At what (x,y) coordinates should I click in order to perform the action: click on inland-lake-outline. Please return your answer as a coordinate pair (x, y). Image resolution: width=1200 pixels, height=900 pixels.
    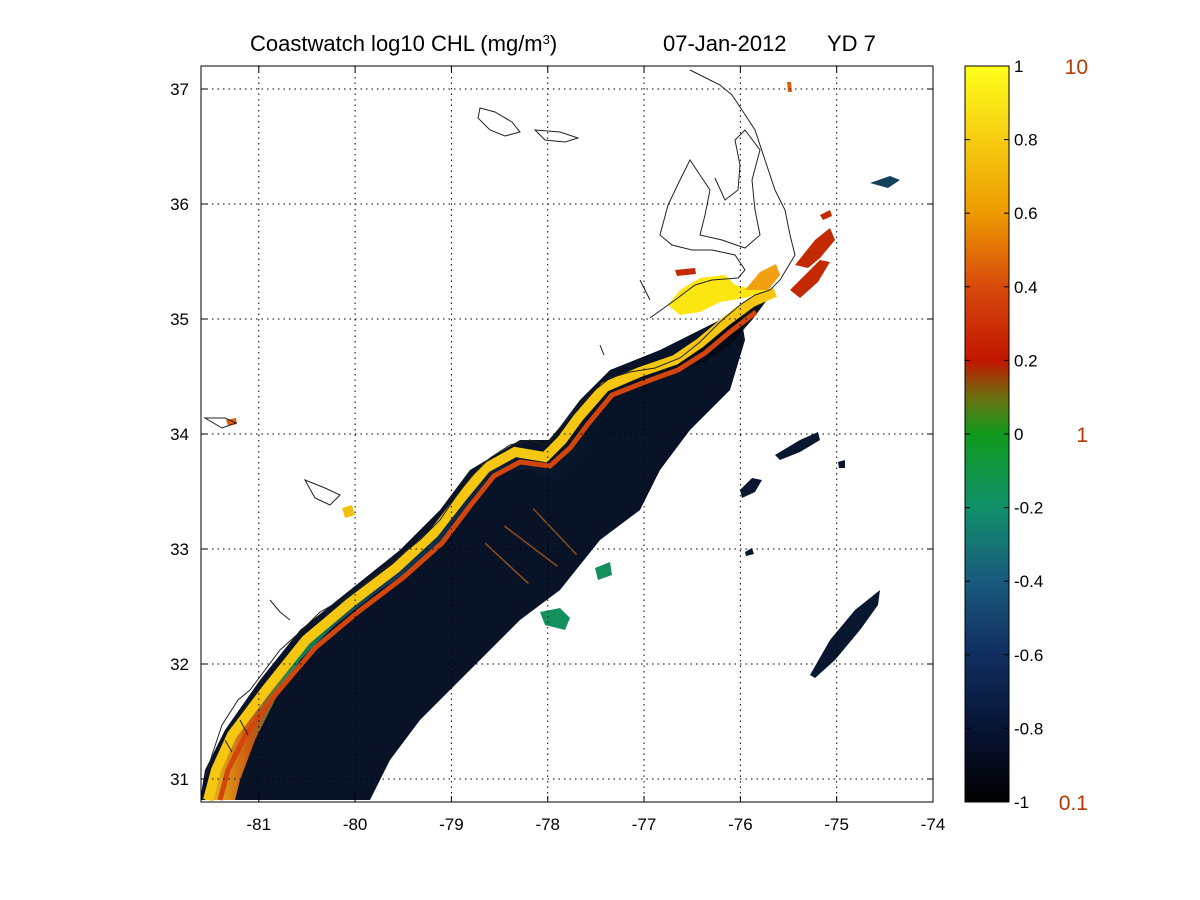
    Looking at the image, I should click on (391, 306).